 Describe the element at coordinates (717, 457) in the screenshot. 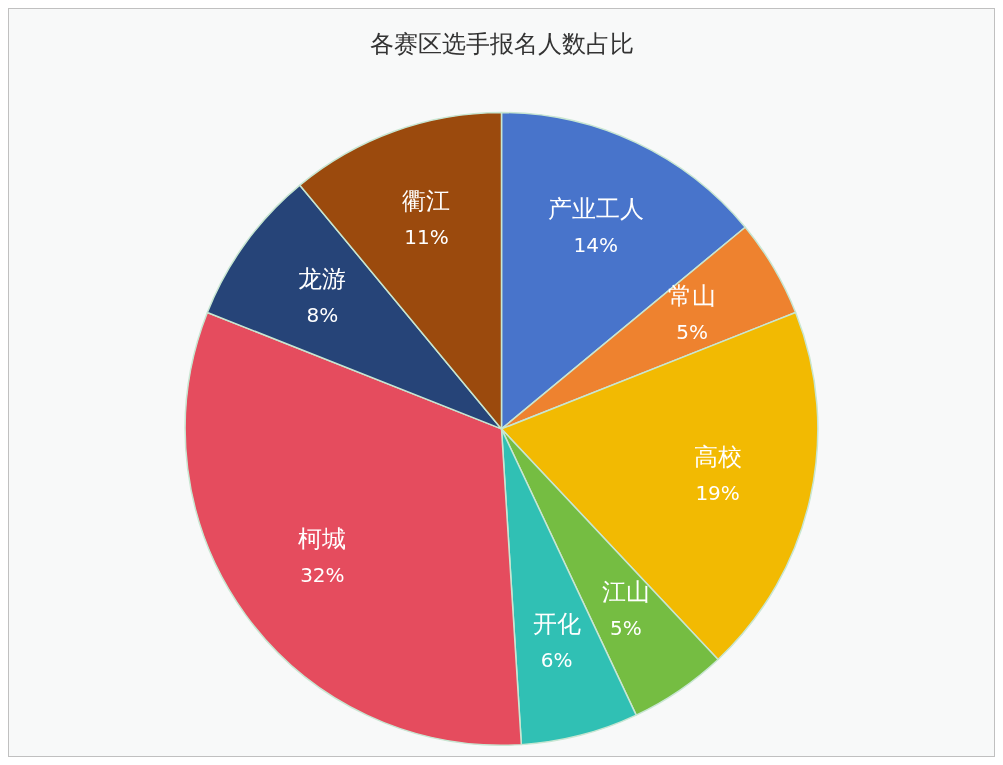

I see `slice-label: 高校` at that location.